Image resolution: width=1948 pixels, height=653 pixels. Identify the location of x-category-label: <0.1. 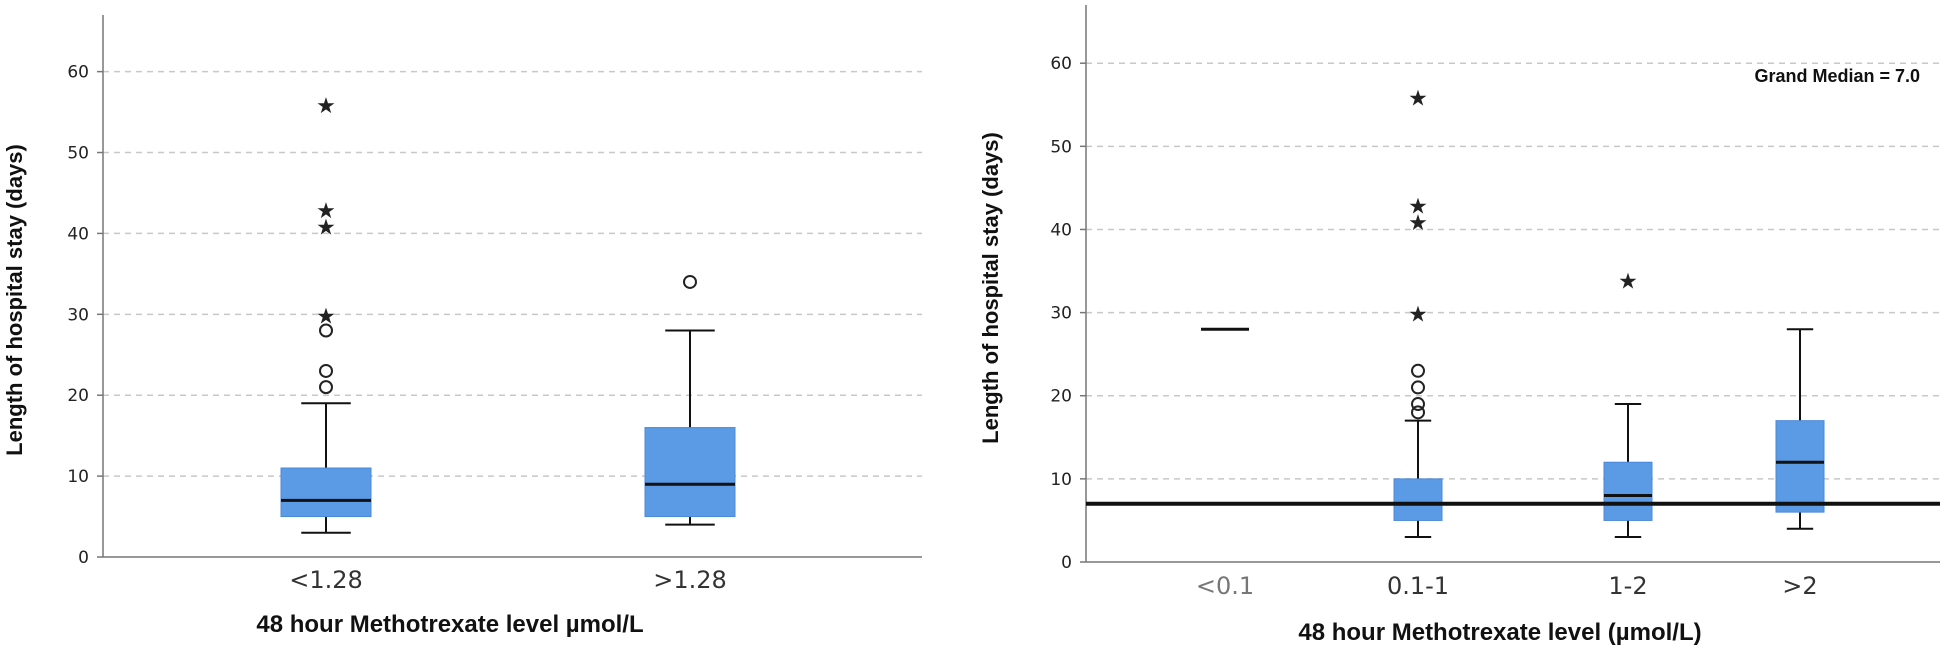
(1225, 586).